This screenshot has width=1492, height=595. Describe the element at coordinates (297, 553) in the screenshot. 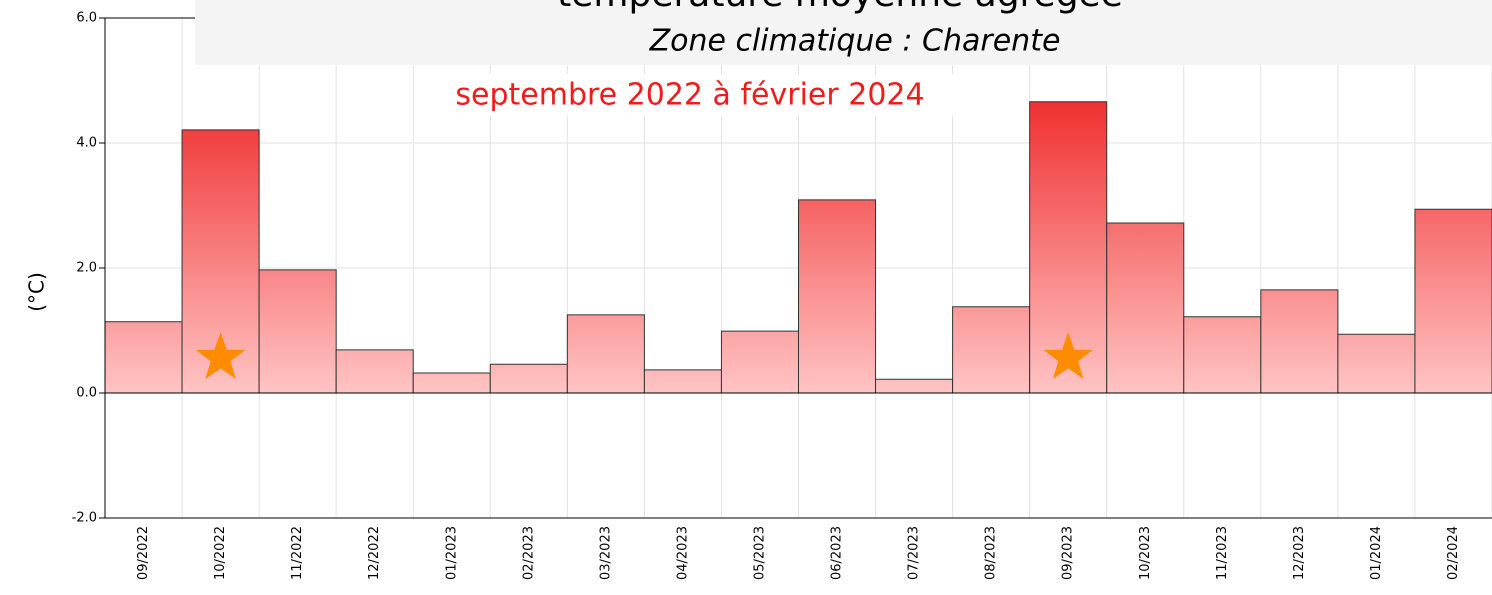

I see `x-tick-label: 11/2022` at that location.